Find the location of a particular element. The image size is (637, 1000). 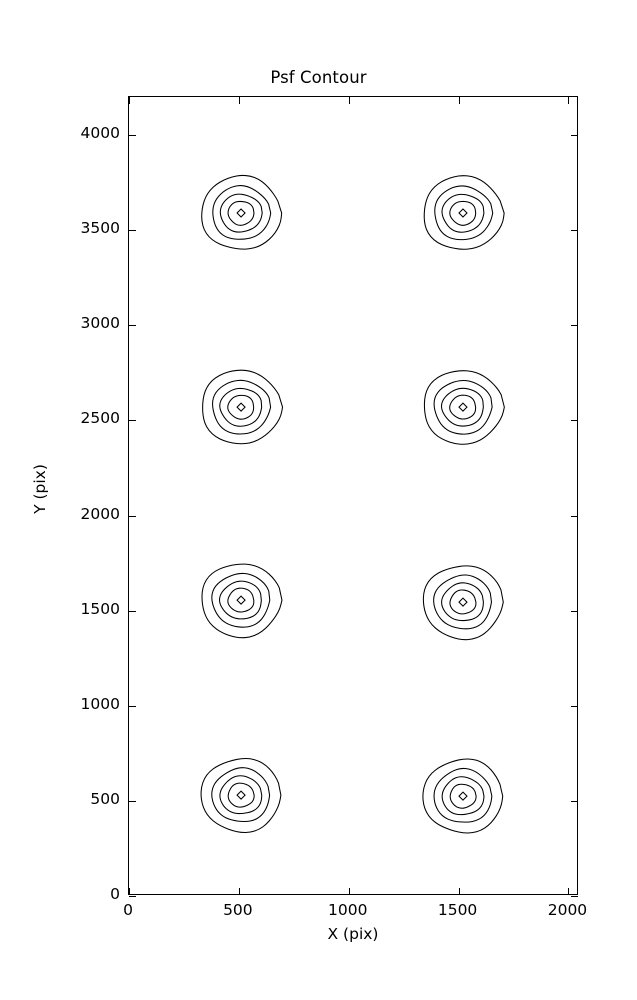

x-axis-tick-label: 2000 is located at coordinates (567, 910).